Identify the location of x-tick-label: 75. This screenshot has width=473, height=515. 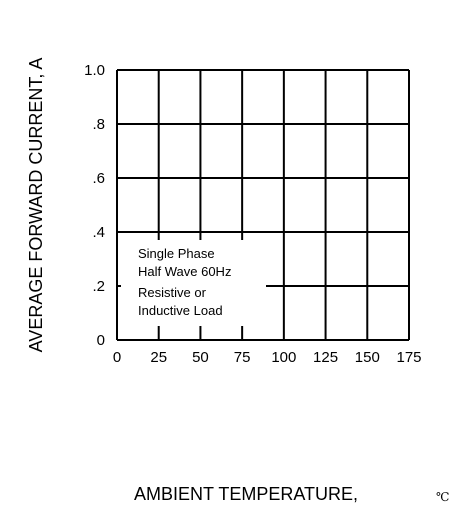
(242, 357).